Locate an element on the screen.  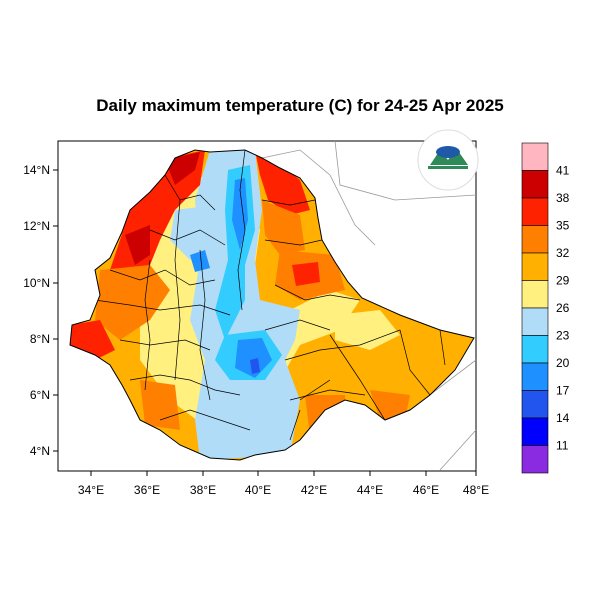
lon-tick-label: 38°E is located at coordinates (203, 490).